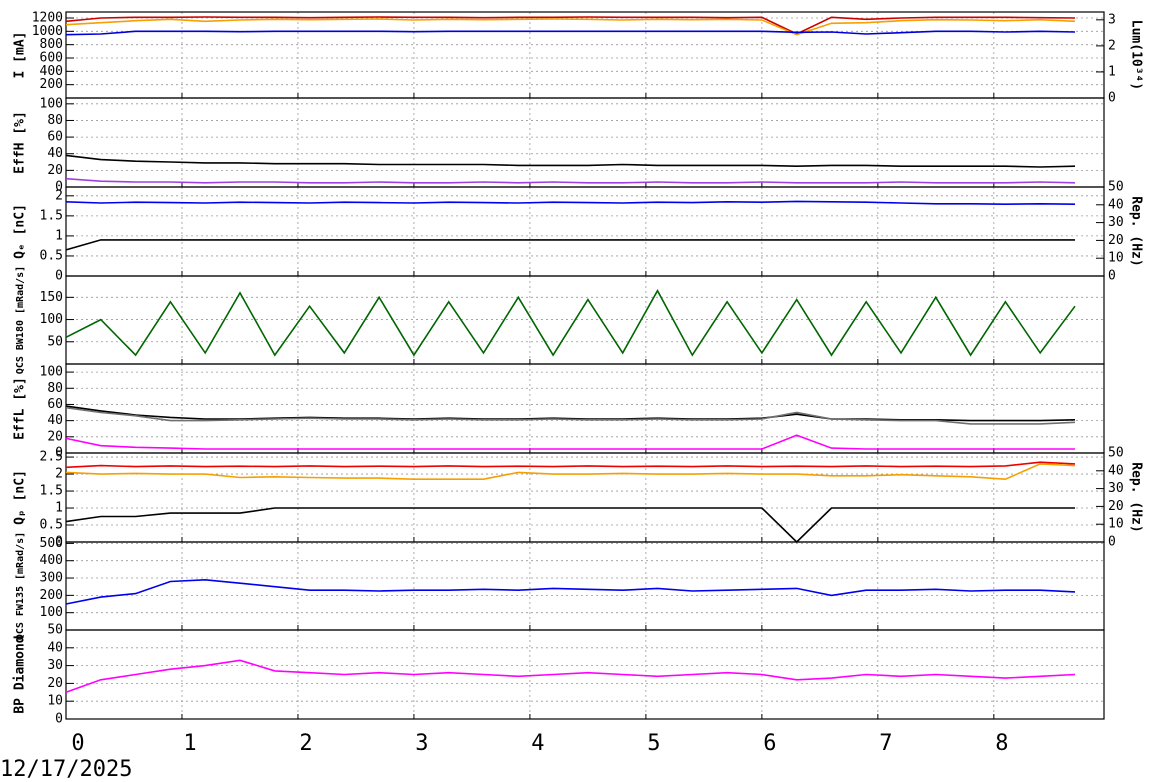 Image resolution: width=1172 pixels, height=782 pixels. I want to click on x-tick-label: 3, so click(421, 743).